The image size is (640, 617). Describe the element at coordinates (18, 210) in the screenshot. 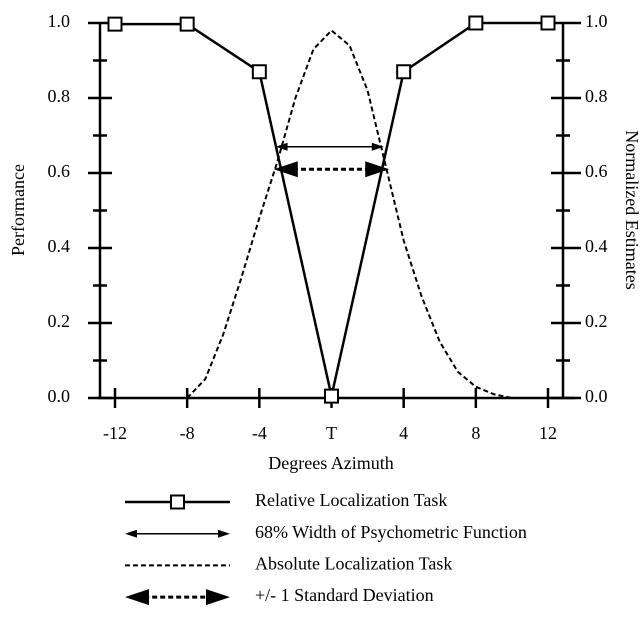

I see `y-axis-label: Performance` at that location.